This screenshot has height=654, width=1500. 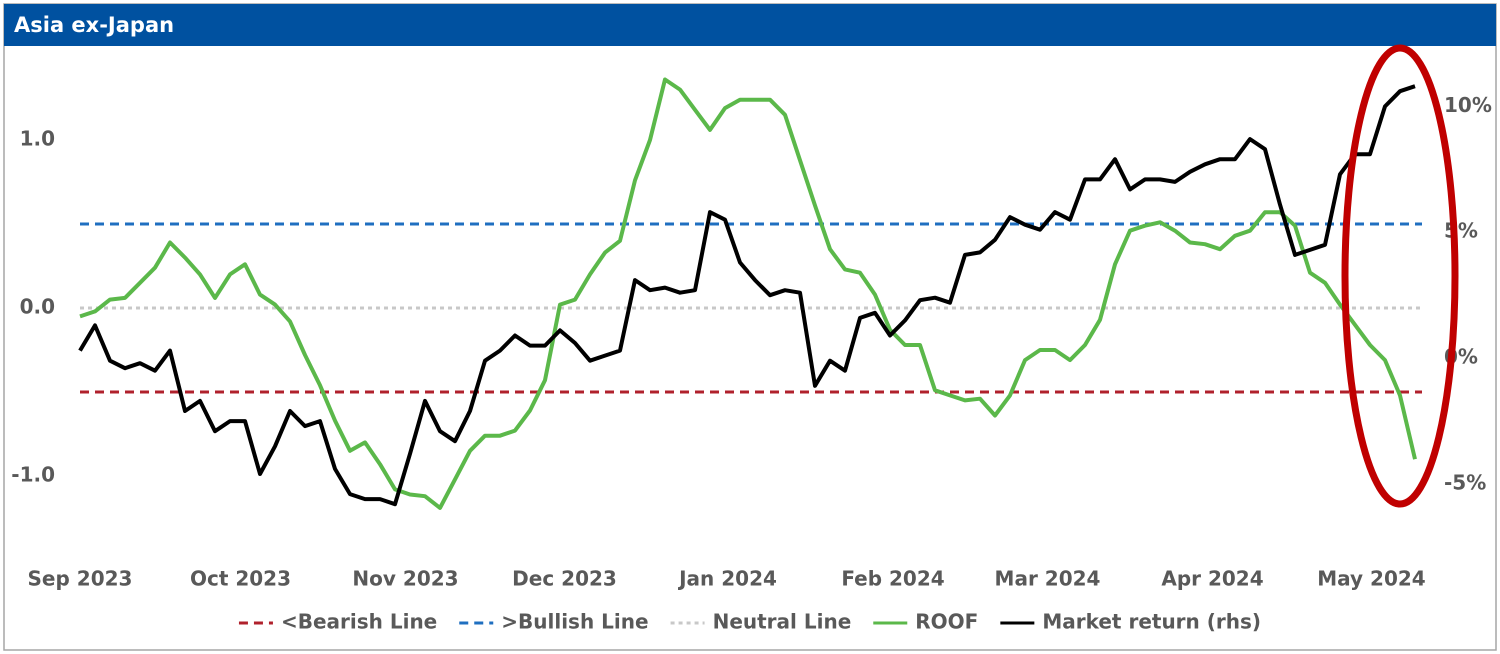 What do you see at coordinates (37, 307) in the screenshot?
I see `y-tick-label: 0.0` at bounding box center [37, 307].